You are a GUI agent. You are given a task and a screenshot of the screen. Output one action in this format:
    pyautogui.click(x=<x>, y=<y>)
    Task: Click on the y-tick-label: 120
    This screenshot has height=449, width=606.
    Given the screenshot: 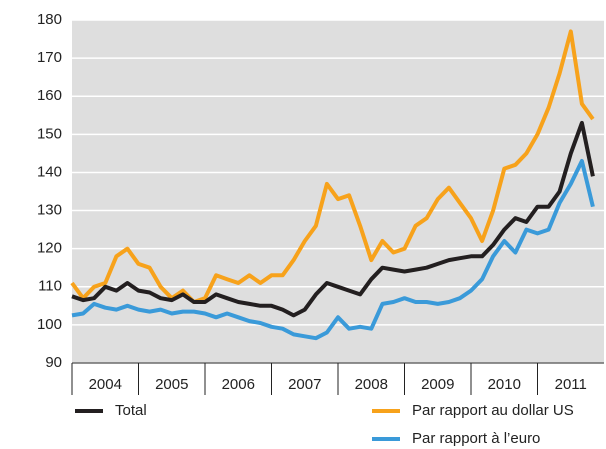 What is the action you would take?
    pyautogui.click(x=49, y=248)
    